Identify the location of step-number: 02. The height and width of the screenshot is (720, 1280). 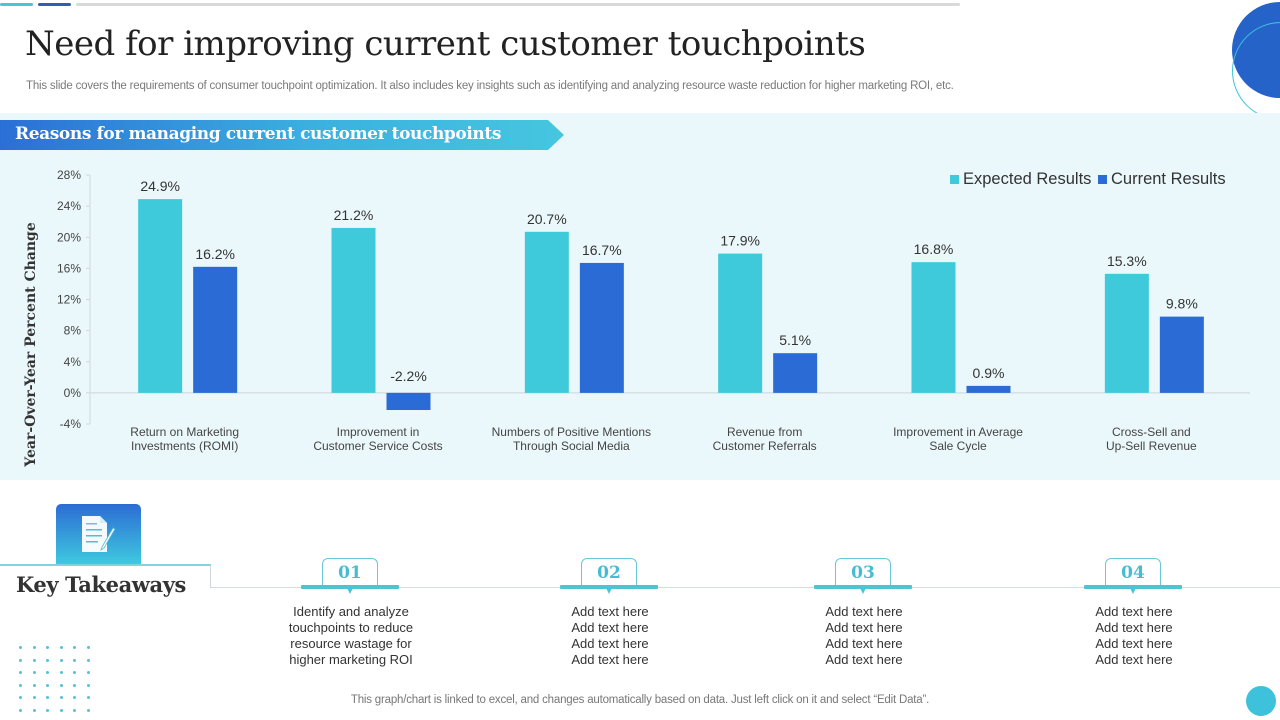
(609, 573).